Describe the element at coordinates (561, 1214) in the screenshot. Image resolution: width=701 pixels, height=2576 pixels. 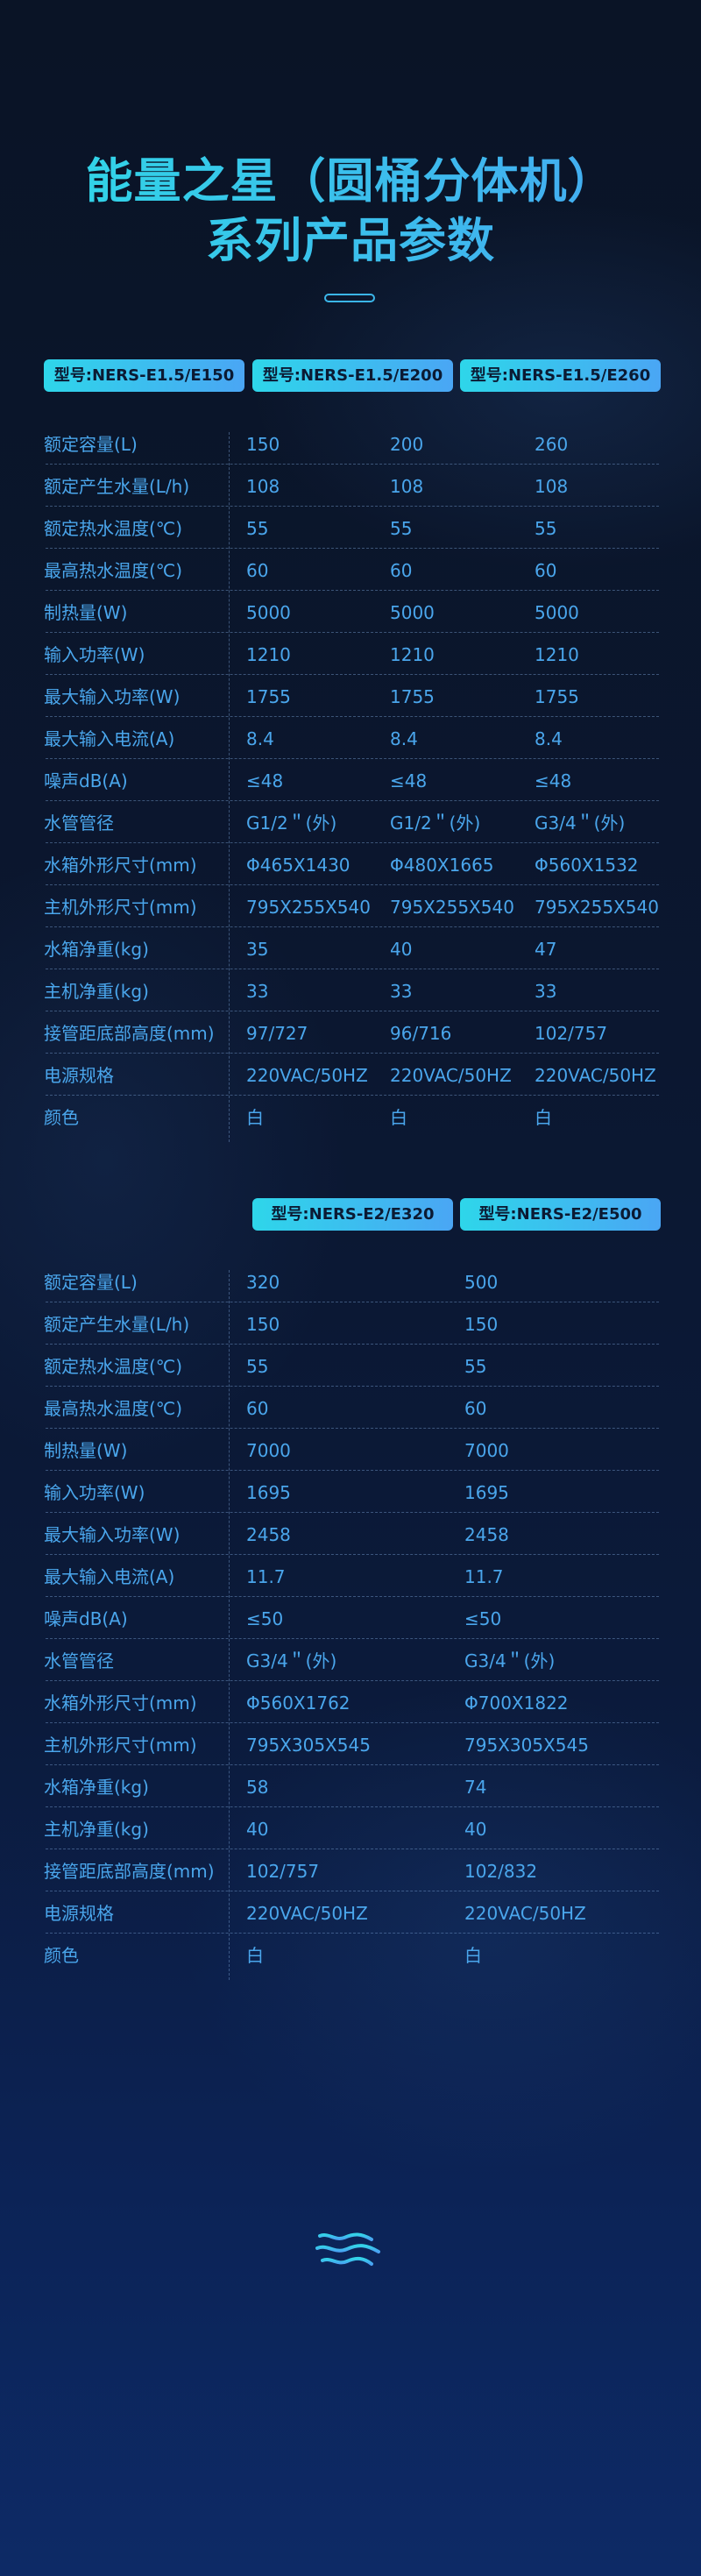
I see `model-badge: 型号:NERS-E2/E500` at that location.